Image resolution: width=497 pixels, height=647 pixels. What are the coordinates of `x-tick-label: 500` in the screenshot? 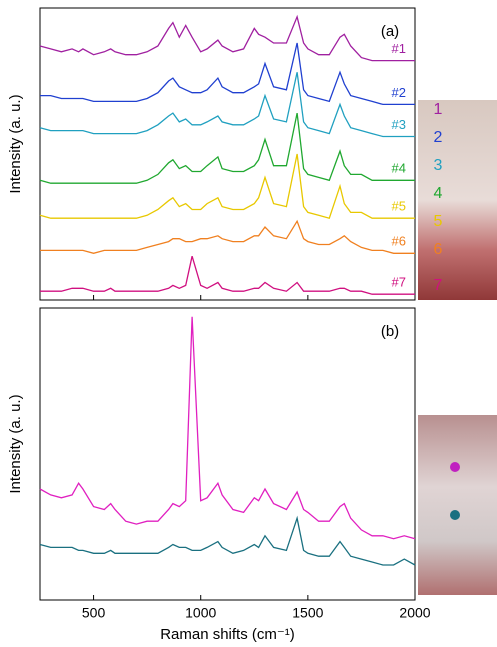 It's located at (94, 613).